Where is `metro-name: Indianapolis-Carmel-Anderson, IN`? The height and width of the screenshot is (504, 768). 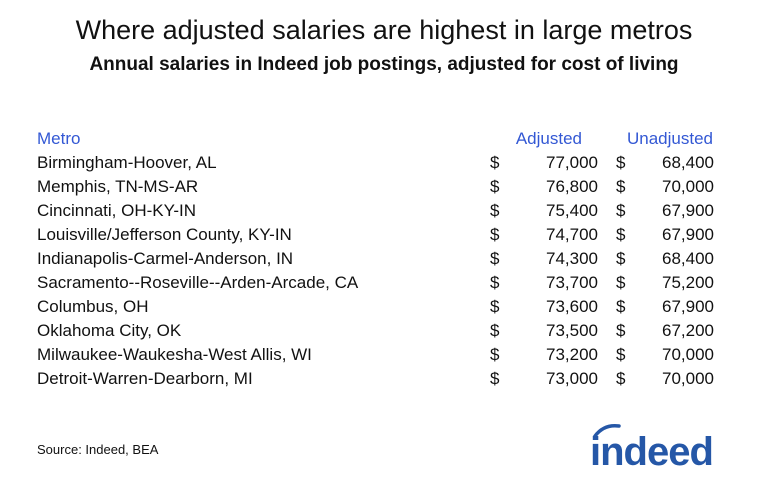 metro-name: Indianapolis-Carmel-Anderson, IN is located at coordinates (165, 258).